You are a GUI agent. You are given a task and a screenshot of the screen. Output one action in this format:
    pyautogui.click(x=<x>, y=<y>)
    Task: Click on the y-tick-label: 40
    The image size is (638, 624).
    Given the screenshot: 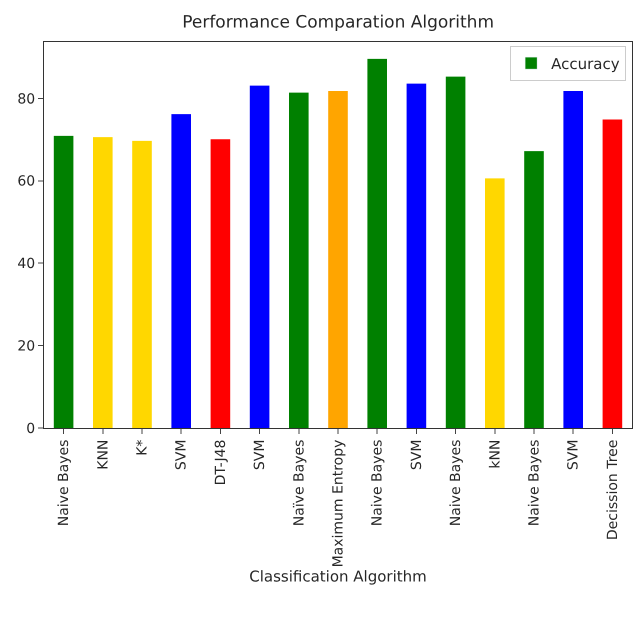 What is the action you would take?
    pyautogui.click(x=26, y=264)
    